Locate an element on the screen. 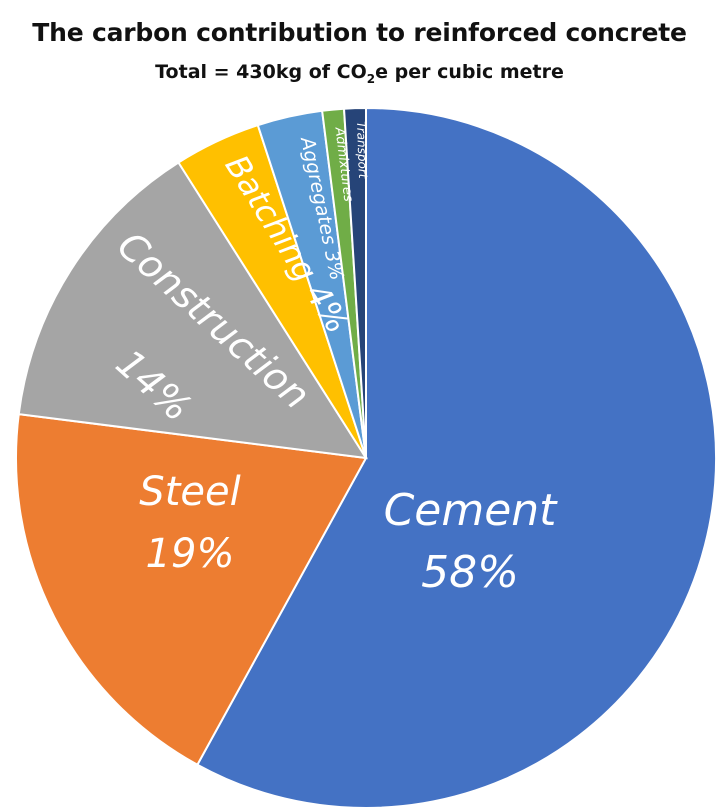 Image resolution: width=719 pixels, height=809 pixels. subtitle-prefix: Total = 430kg of CO is located at coordinates (261, 72).